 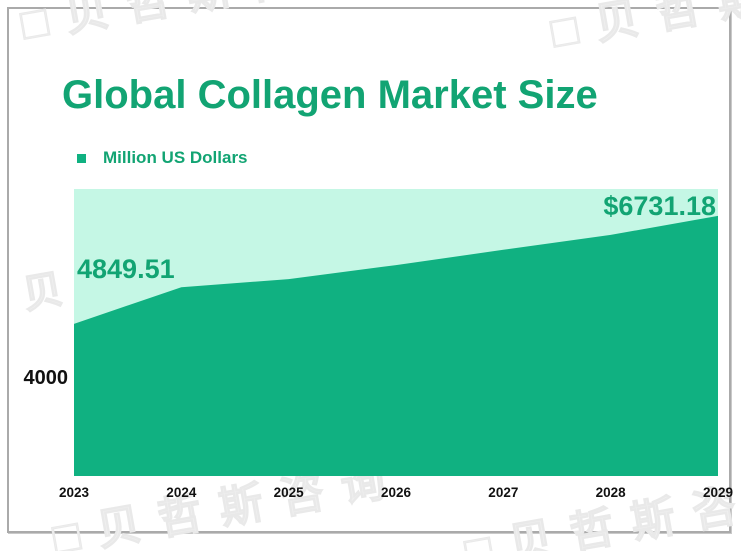 I want to click on data-label-2029: $6731.18, so click(x=659, y=206).